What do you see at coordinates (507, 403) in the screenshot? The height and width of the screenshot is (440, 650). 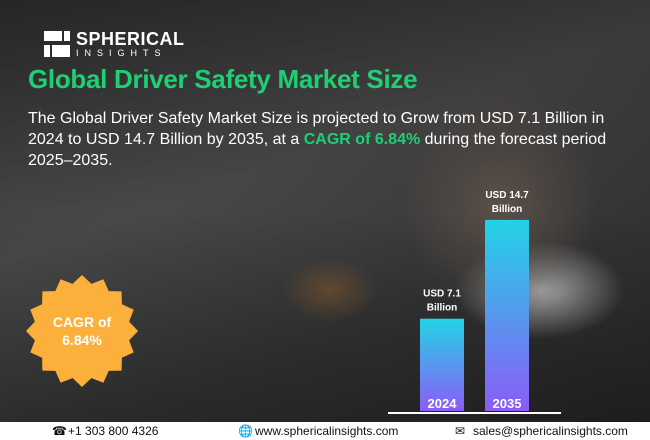 I see `category-label: 2035` at bounding box center [507, 403].